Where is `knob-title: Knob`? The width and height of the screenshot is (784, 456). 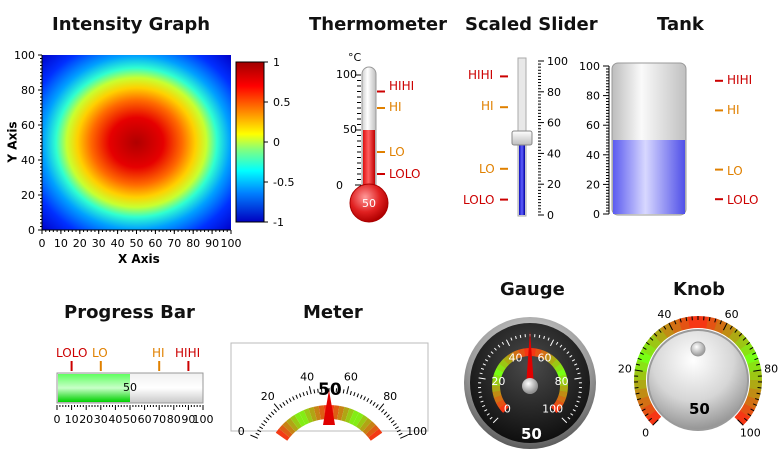
knob-title: Knob is located at coordinates (699, 289).